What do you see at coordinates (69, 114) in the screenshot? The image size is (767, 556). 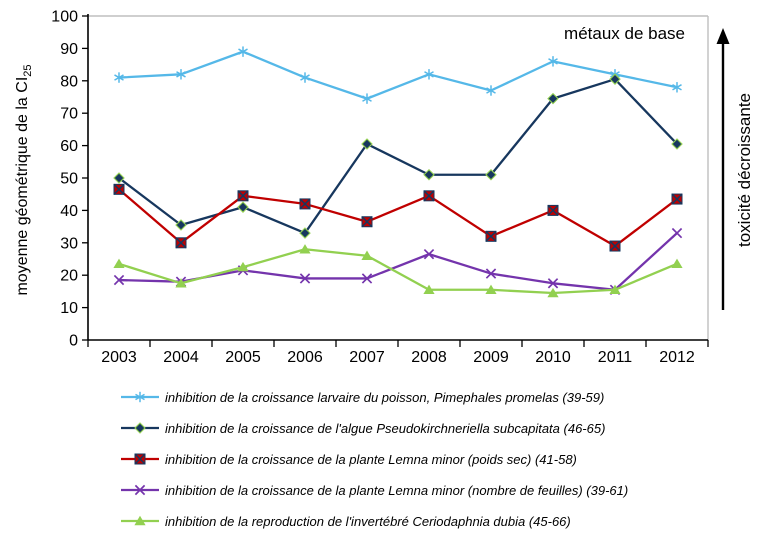 I see `y-tick-label: 70` at bounding box center [69, 114].